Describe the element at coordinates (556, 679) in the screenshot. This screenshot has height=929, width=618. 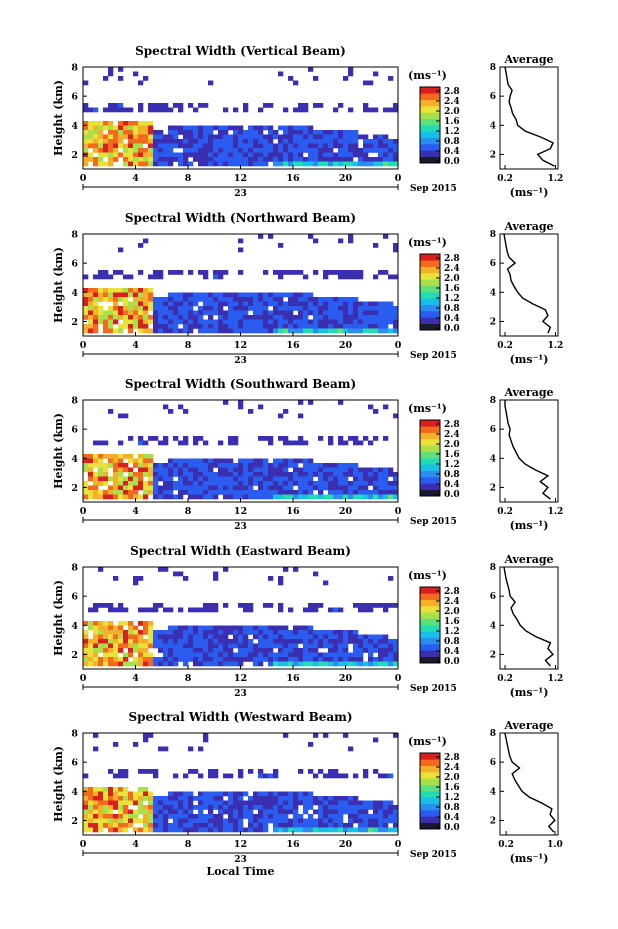
I see `average-x-tick-label: 1.2` at that location.